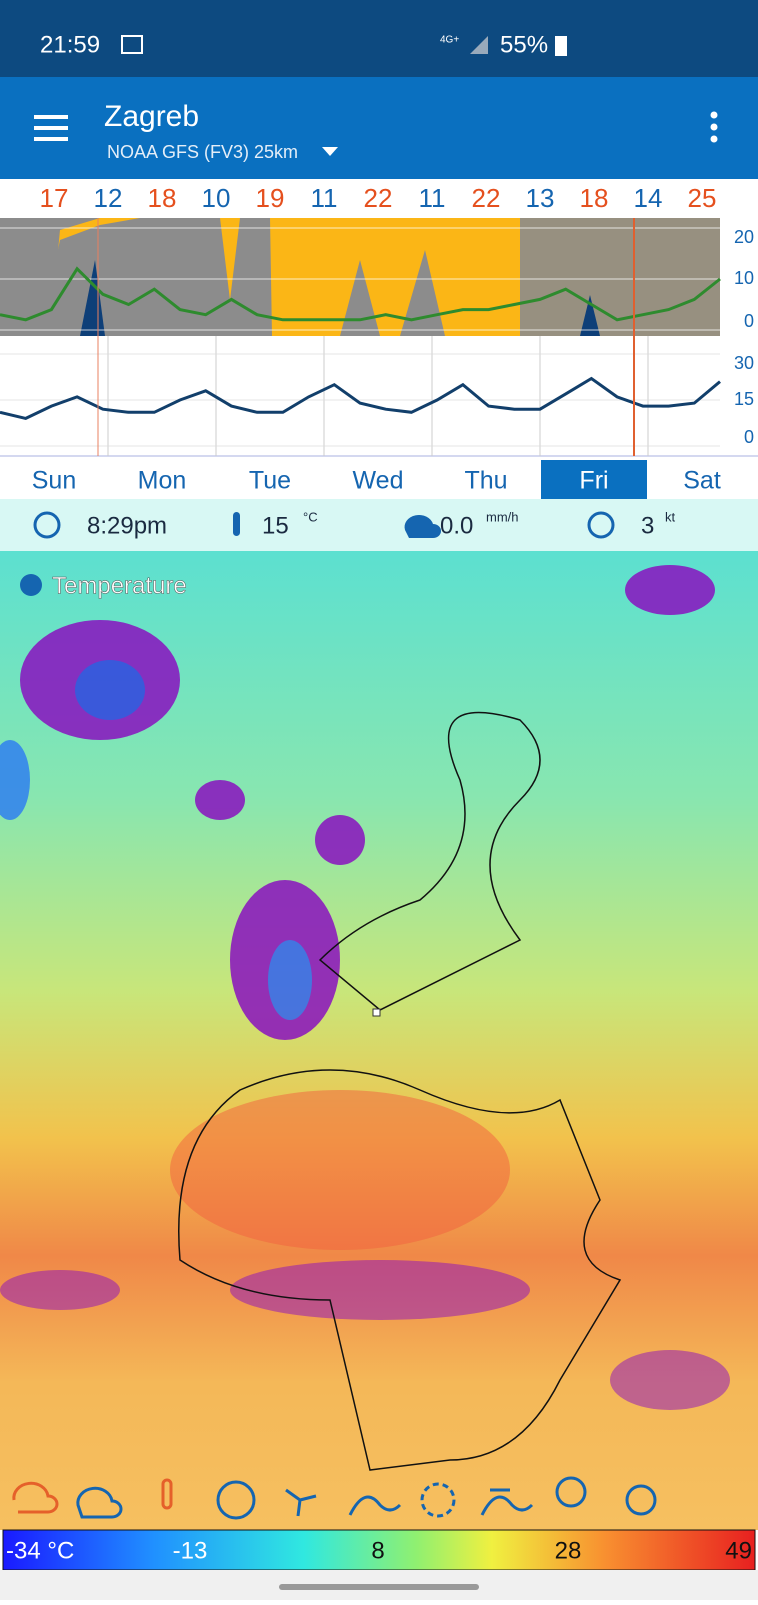 This screenshot has width=758, height=1605. What do you see at coordinates (35, 1497) in the screenshot?
I see `rain-layer-button` at bounding box center [35, 1497].